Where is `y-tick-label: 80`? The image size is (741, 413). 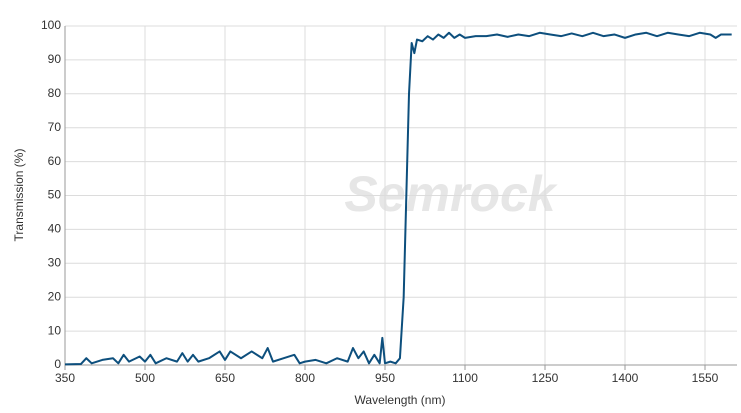 y-tick-label: 80 is located at coordinates (55, 93).